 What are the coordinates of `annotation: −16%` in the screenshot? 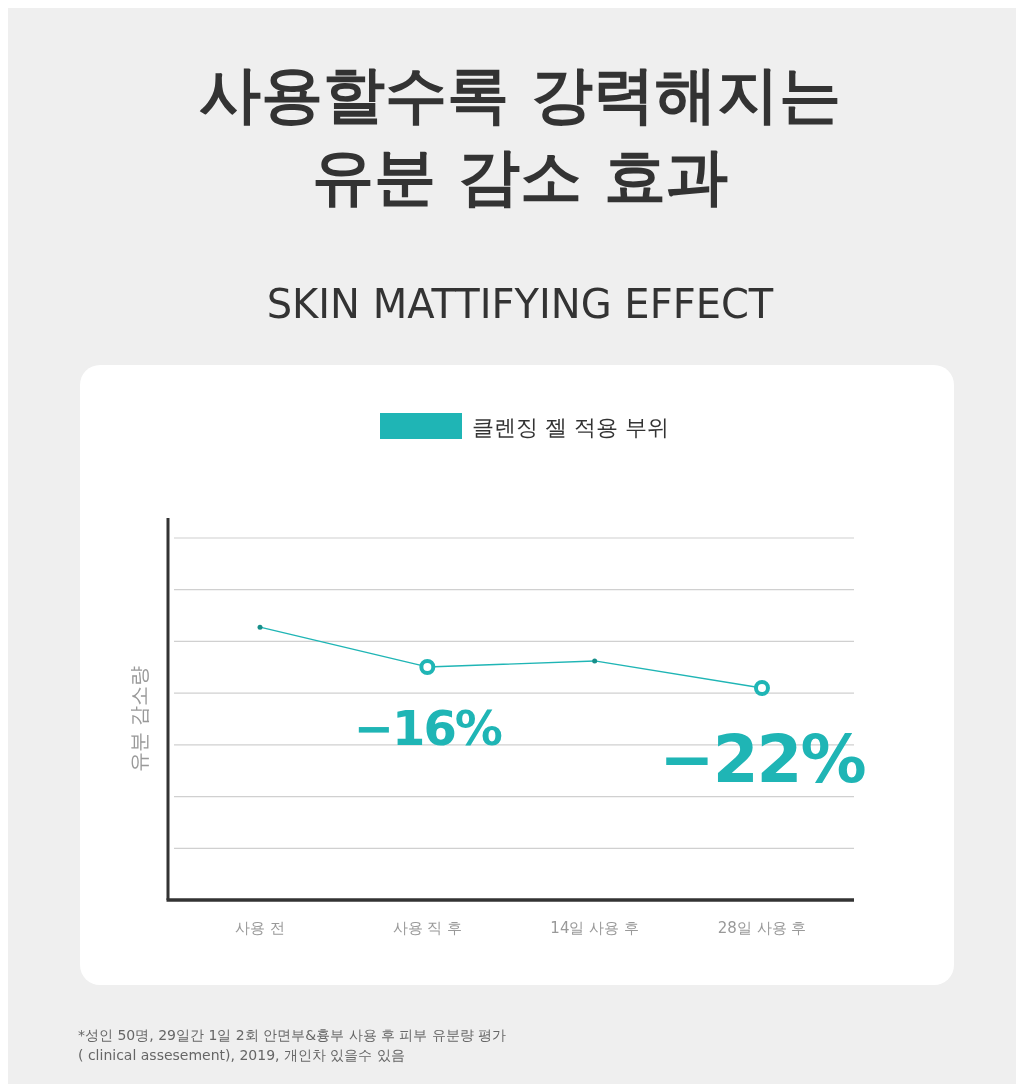 It's located at (427, 727).